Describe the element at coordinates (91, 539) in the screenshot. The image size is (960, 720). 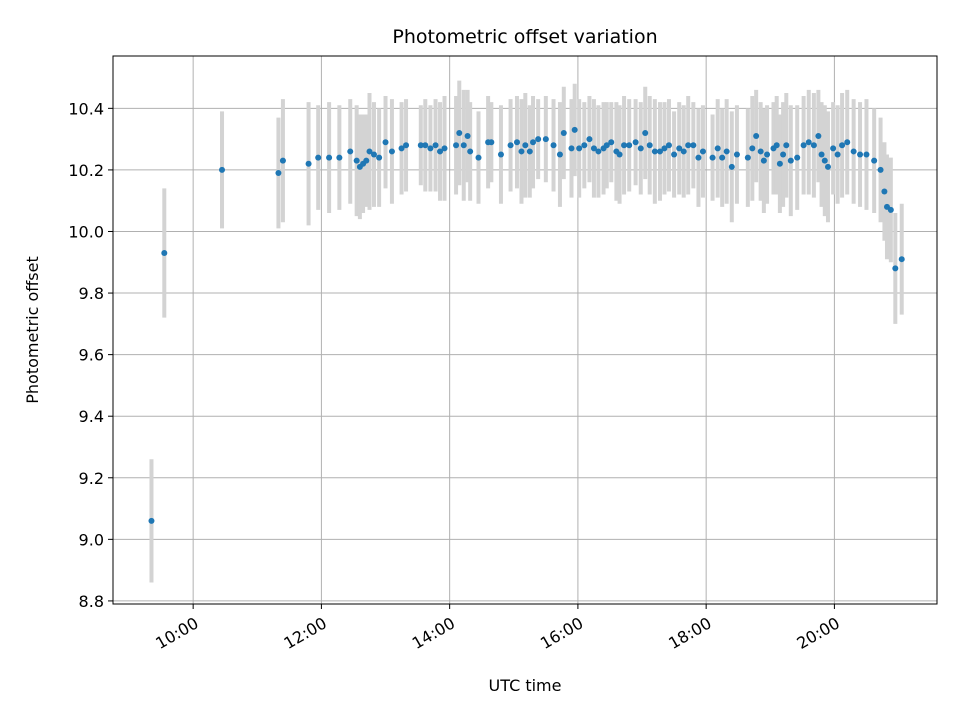
I see `y-tick-label: 9.0` at that location.